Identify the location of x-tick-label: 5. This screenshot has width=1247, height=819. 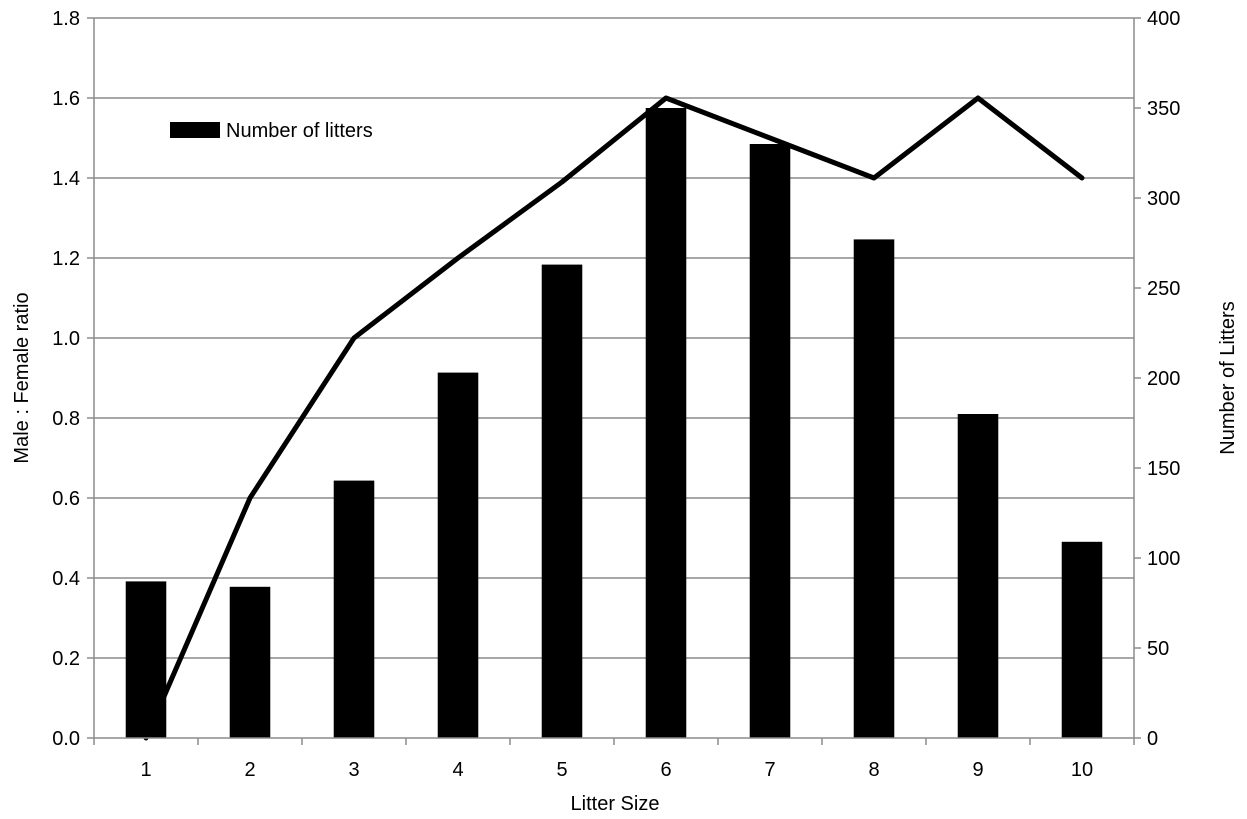
(561, 770).